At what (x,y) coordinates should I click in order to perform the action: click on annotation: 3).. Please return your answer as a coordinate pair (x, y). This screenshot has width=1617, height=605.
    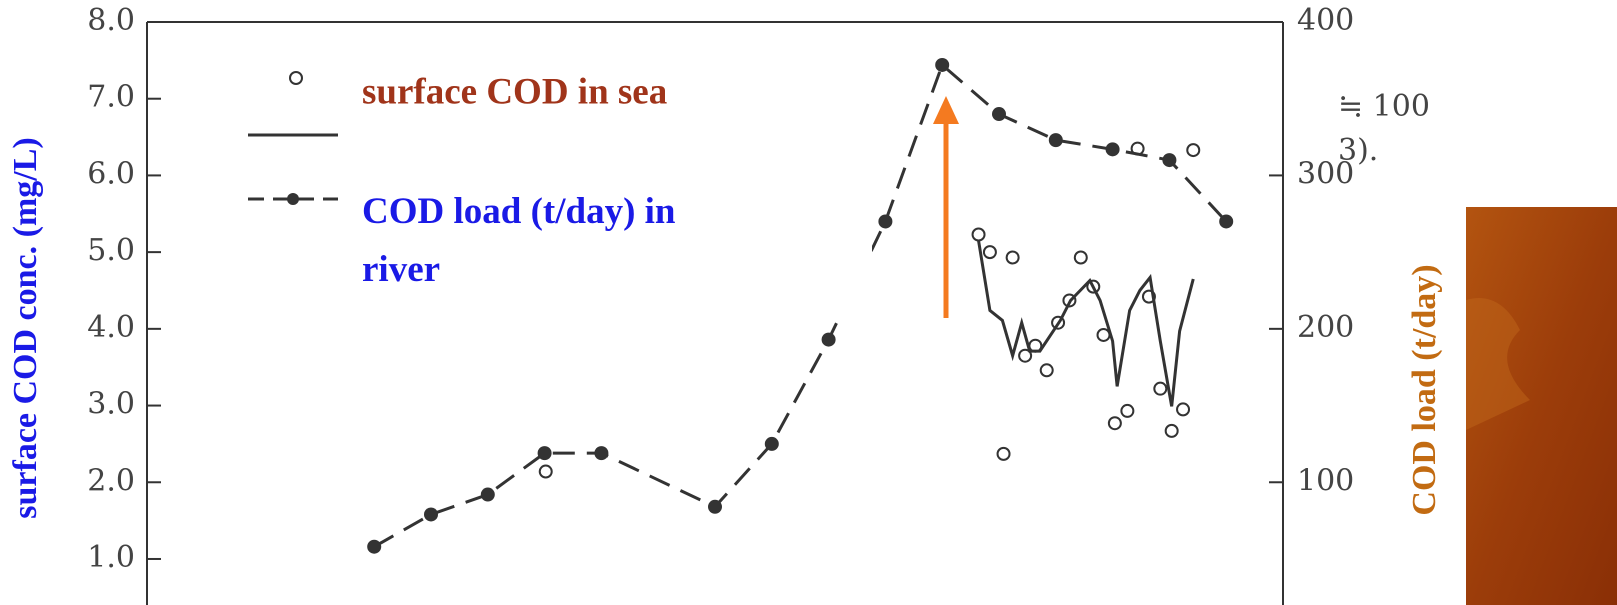
    Looking at the image, I should click on (1358, 150).